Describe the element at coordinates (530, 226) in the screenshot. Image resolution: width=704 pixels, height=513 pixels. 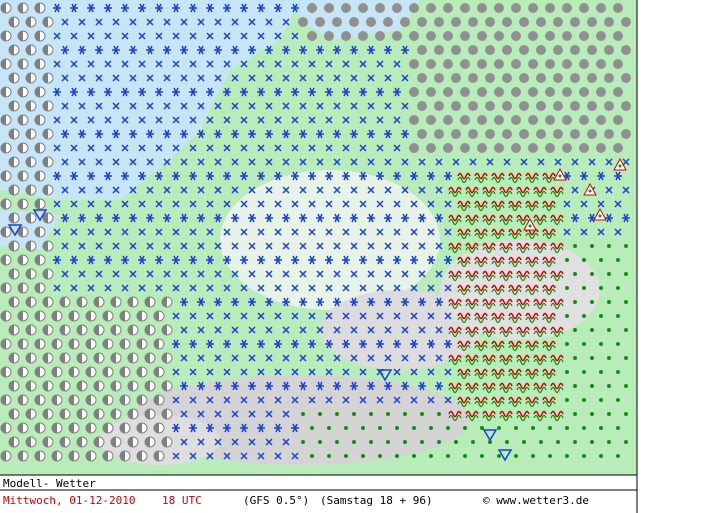
I see `thunder-dot` at that location.